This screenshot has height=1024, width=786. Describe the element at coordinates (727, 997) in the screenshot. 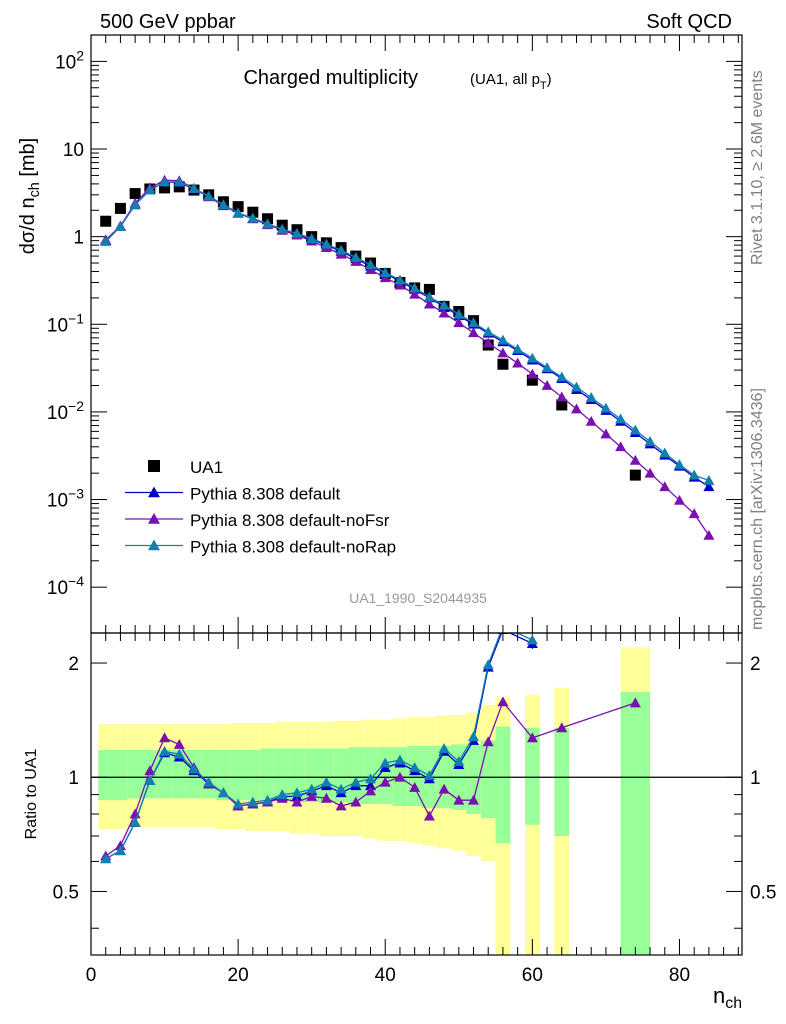

I see `x-axis-label: nch` at that location.